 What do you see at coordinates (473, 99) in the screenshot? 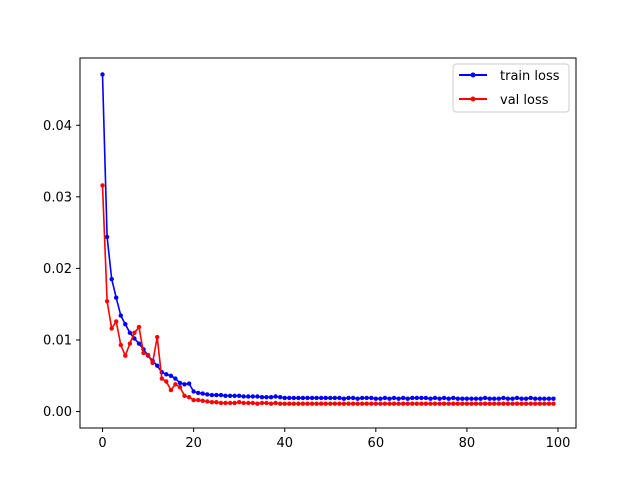
I see `legend-marker-val-loss` at bounding box center [473, 99].